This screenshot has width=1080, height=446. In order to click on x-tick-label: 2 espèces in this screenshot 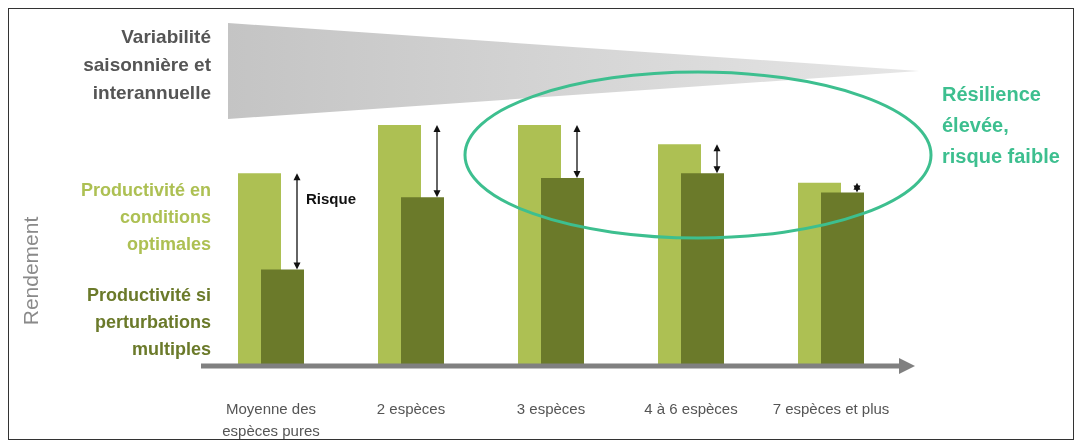, I will do `click(411, 408)`.